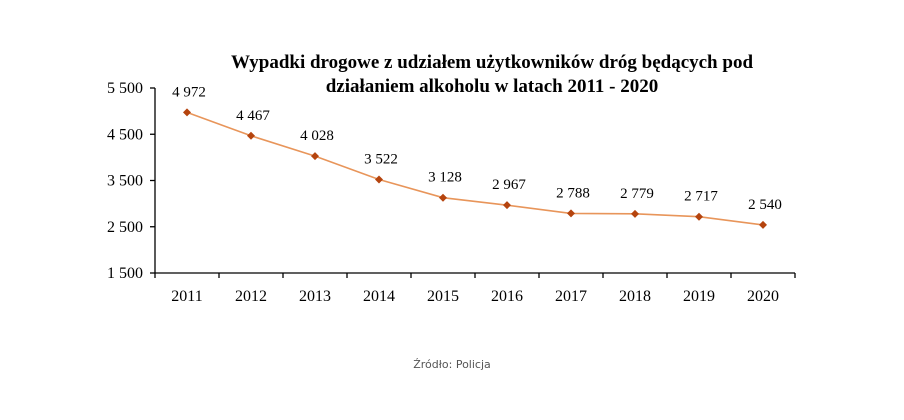 The width and height of the screenshot is (904, 420). Describe the element at coordinates (381, 159) in the screenshot. I see `data-label: 3 522` at that location.